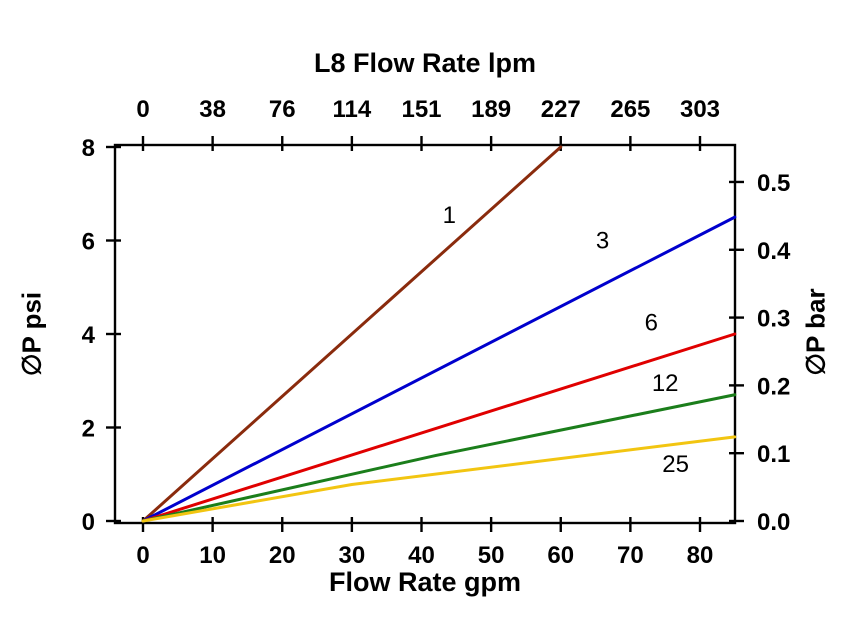  Describe the element at coordinates (773, 386) in the screenshot. I see `y-right-tick-label: 0.2` at that location.